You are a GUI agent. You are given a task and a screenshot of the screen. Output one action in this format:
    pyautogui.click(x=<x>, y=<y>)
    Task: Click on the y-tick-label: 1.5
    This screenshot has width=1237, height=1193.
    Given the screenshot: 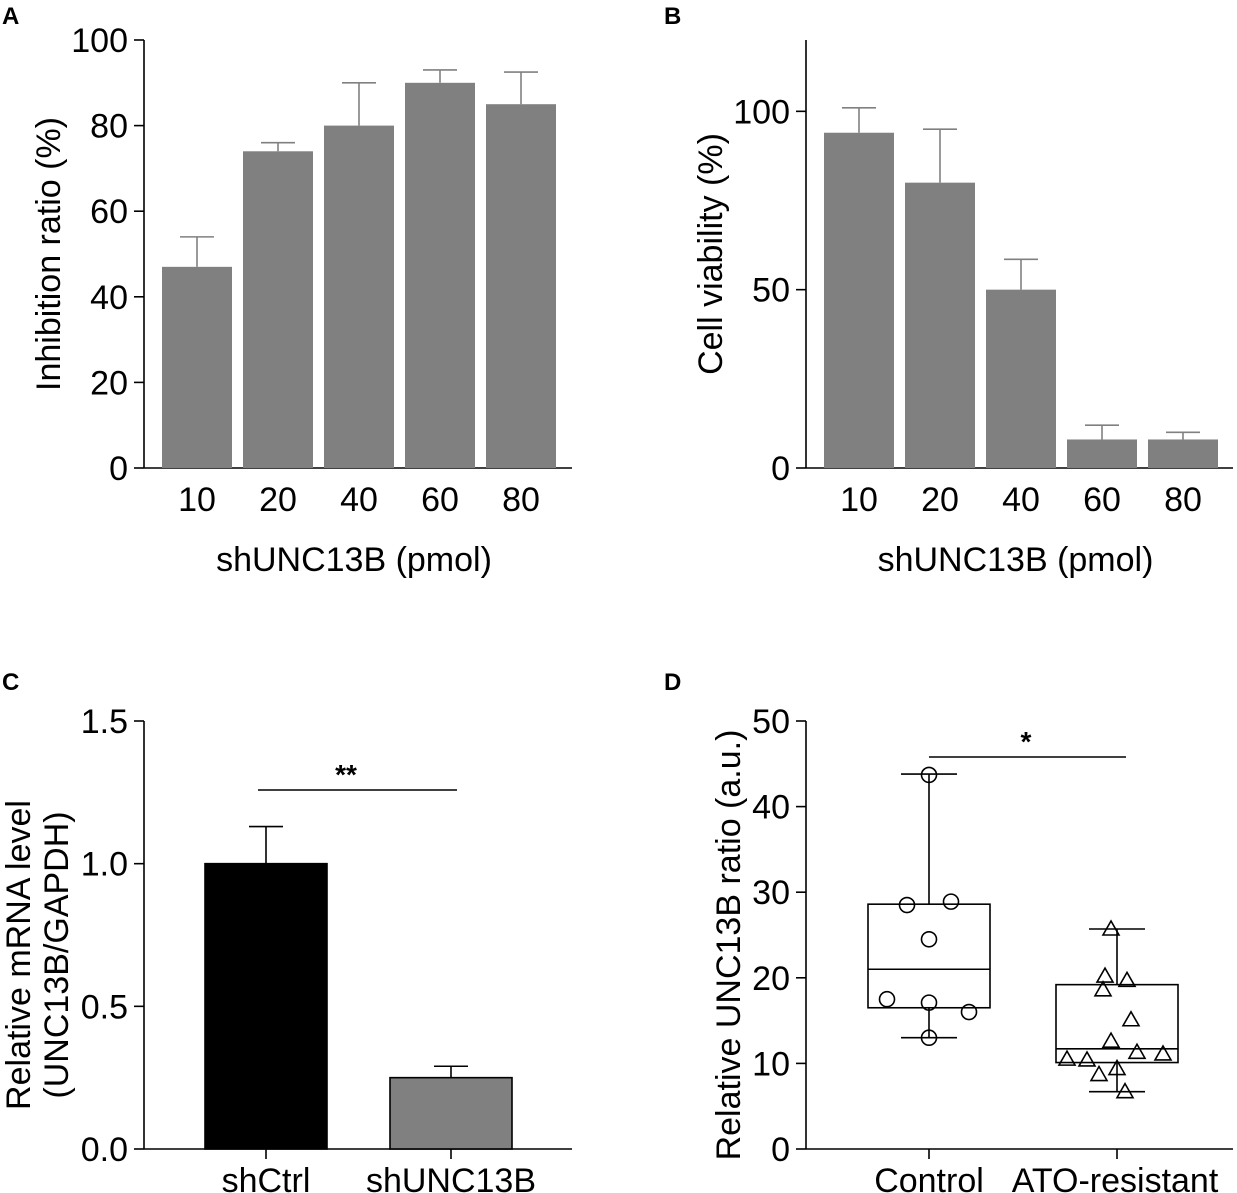 What is the action you would take?
    pyautogui.click(x=104, y=722)
    